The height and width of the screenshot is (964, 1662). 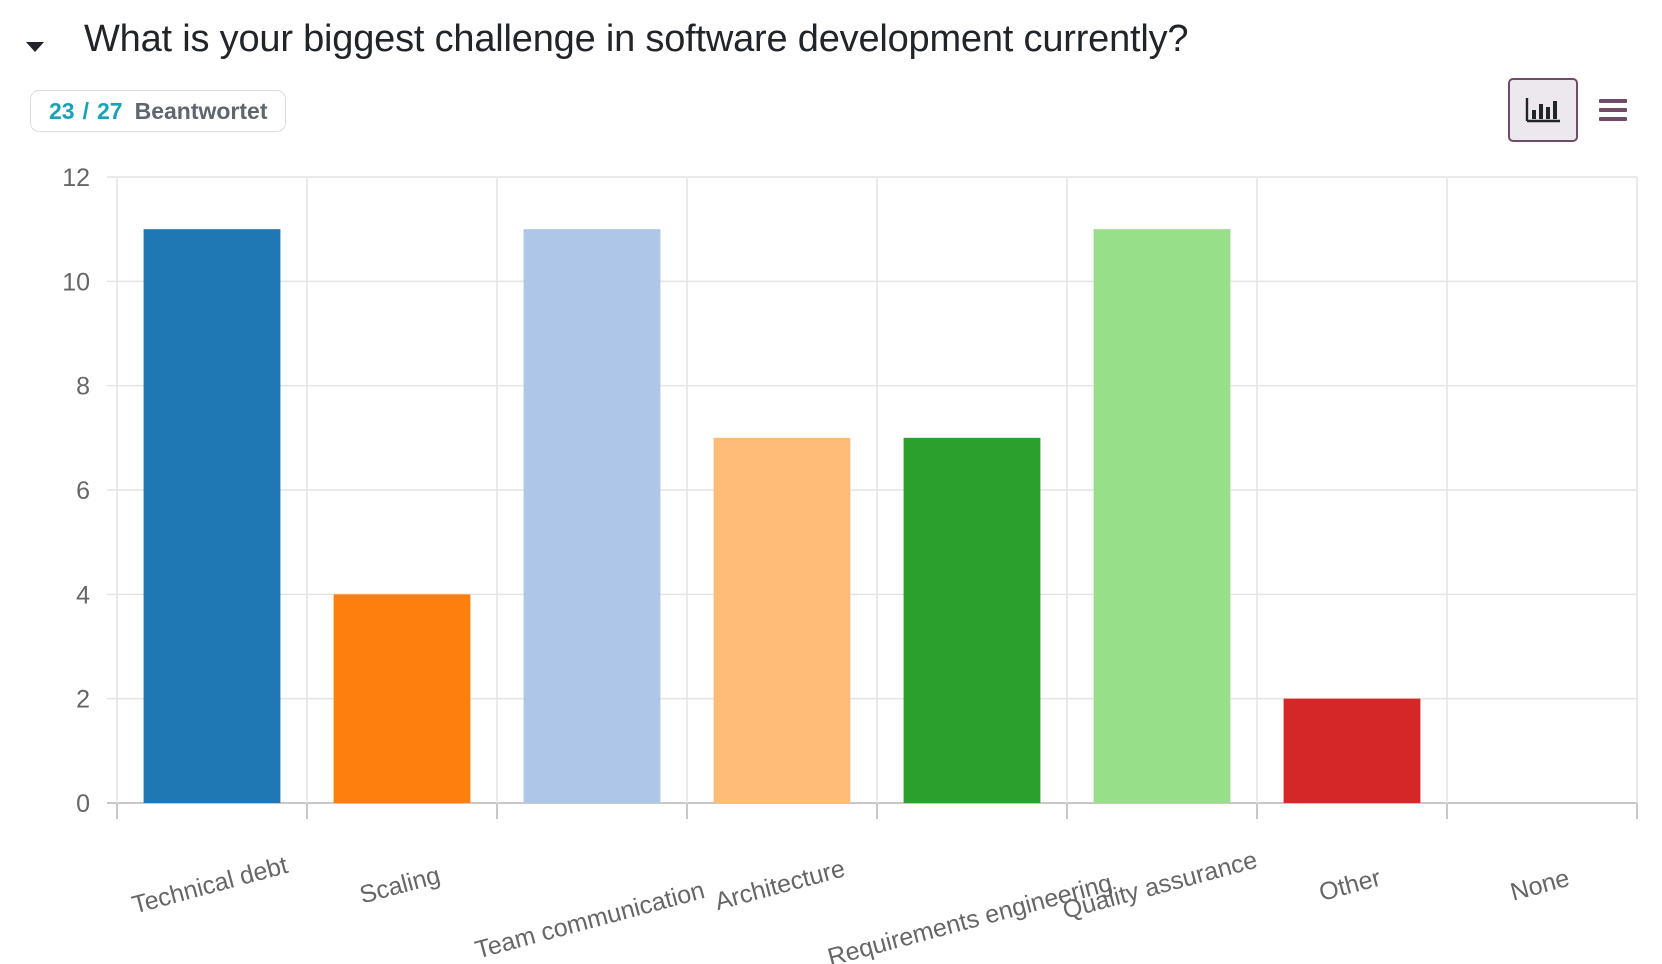 I want to click on bar-architecture, so click(x=782, y=620).